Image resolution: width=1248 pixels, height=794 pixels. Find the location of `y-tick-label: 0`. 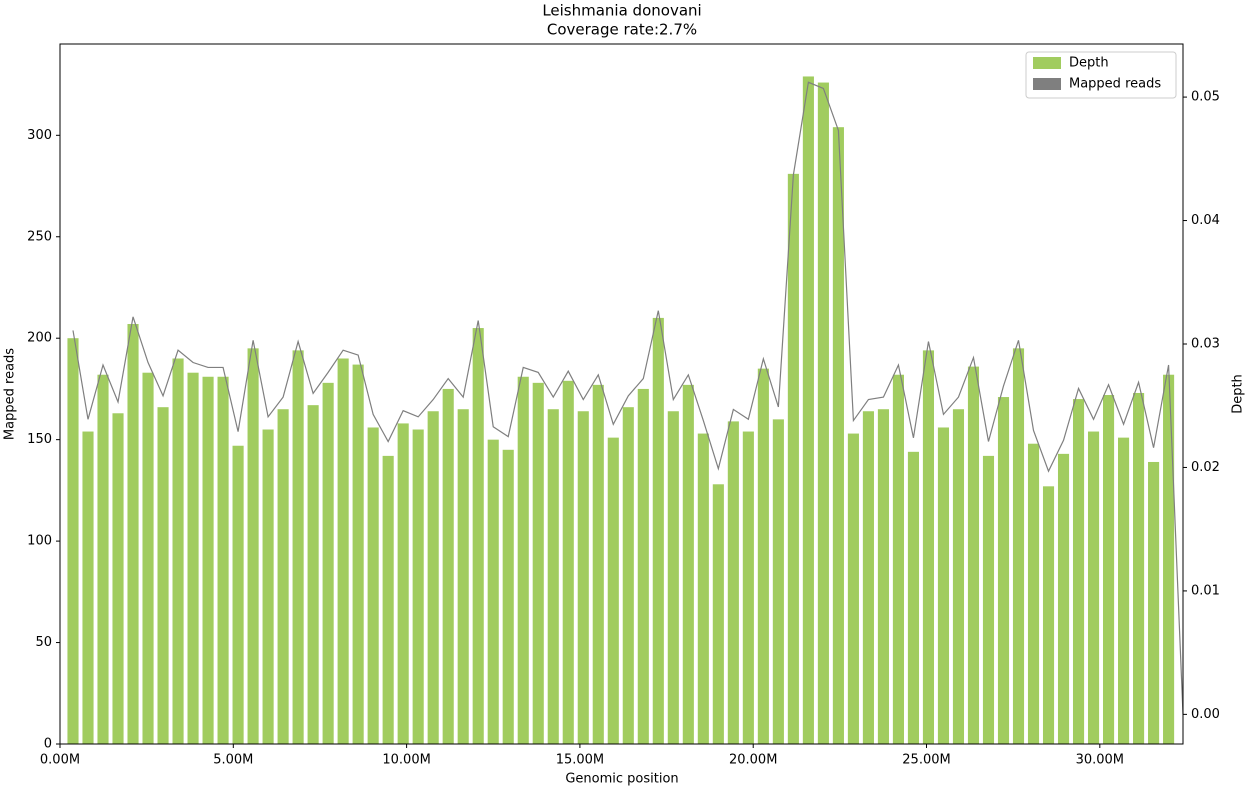

y-tick-label: 0 is located at coordinates (48, 744).